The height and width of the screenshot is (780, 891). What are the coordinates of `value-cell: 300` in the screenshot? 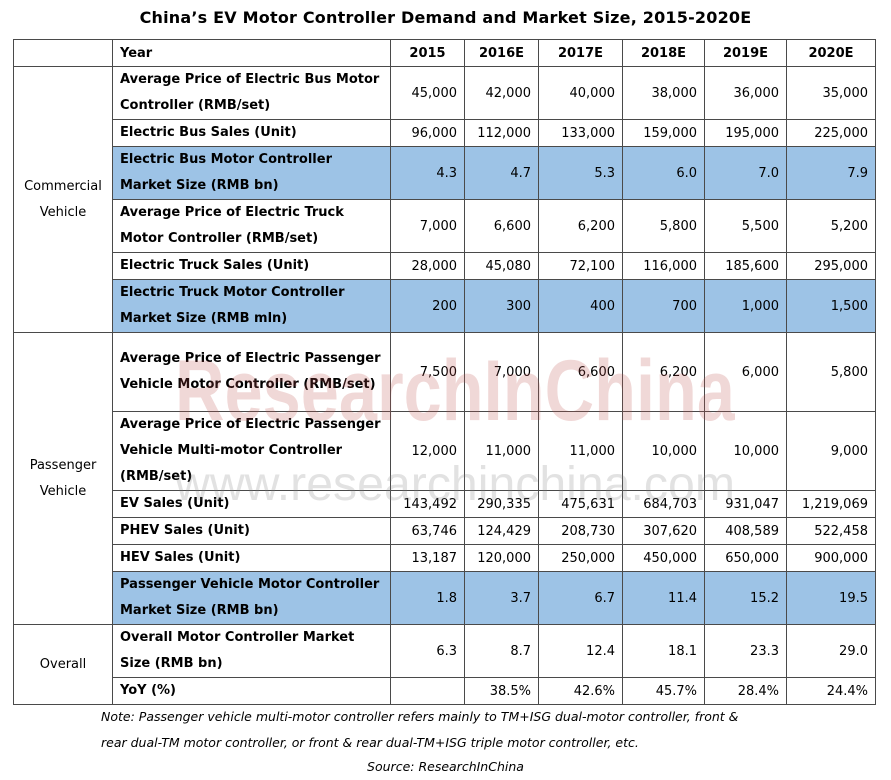 It's located at (501, 306).